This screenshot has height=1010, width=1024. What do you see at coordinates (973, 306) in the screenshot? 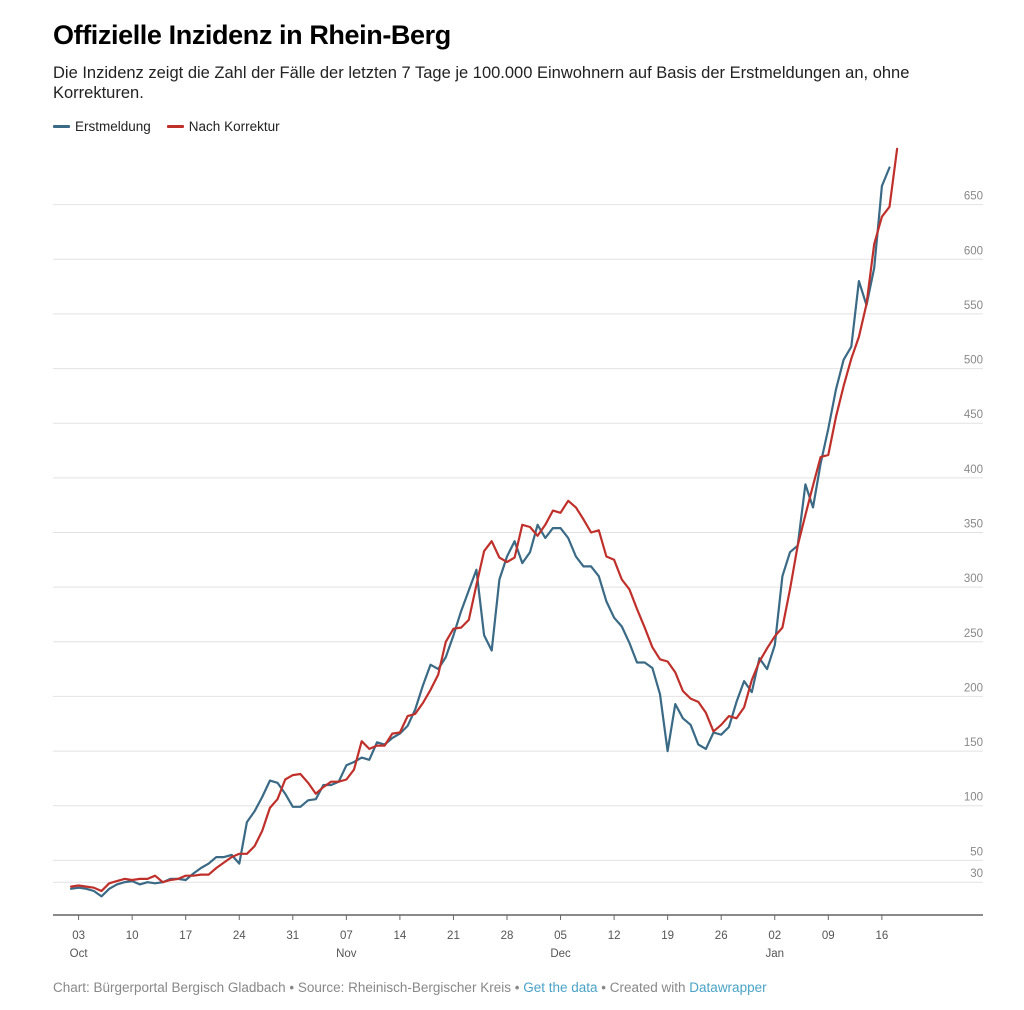
I see `y-tick-label-550: 550` at bounding box center [973, 306].